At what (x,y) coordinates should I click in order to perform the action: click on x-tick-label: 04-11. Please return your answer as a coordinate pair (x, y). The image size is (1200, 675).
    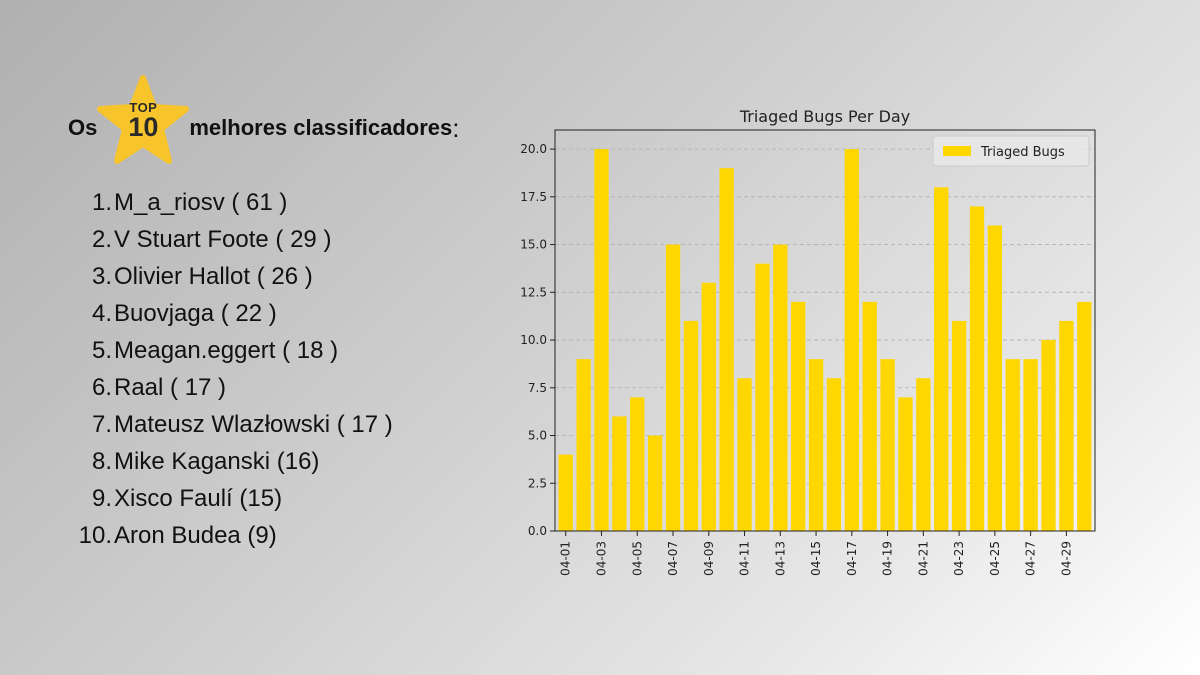
    Looking at the image, I should click on (745, 558).